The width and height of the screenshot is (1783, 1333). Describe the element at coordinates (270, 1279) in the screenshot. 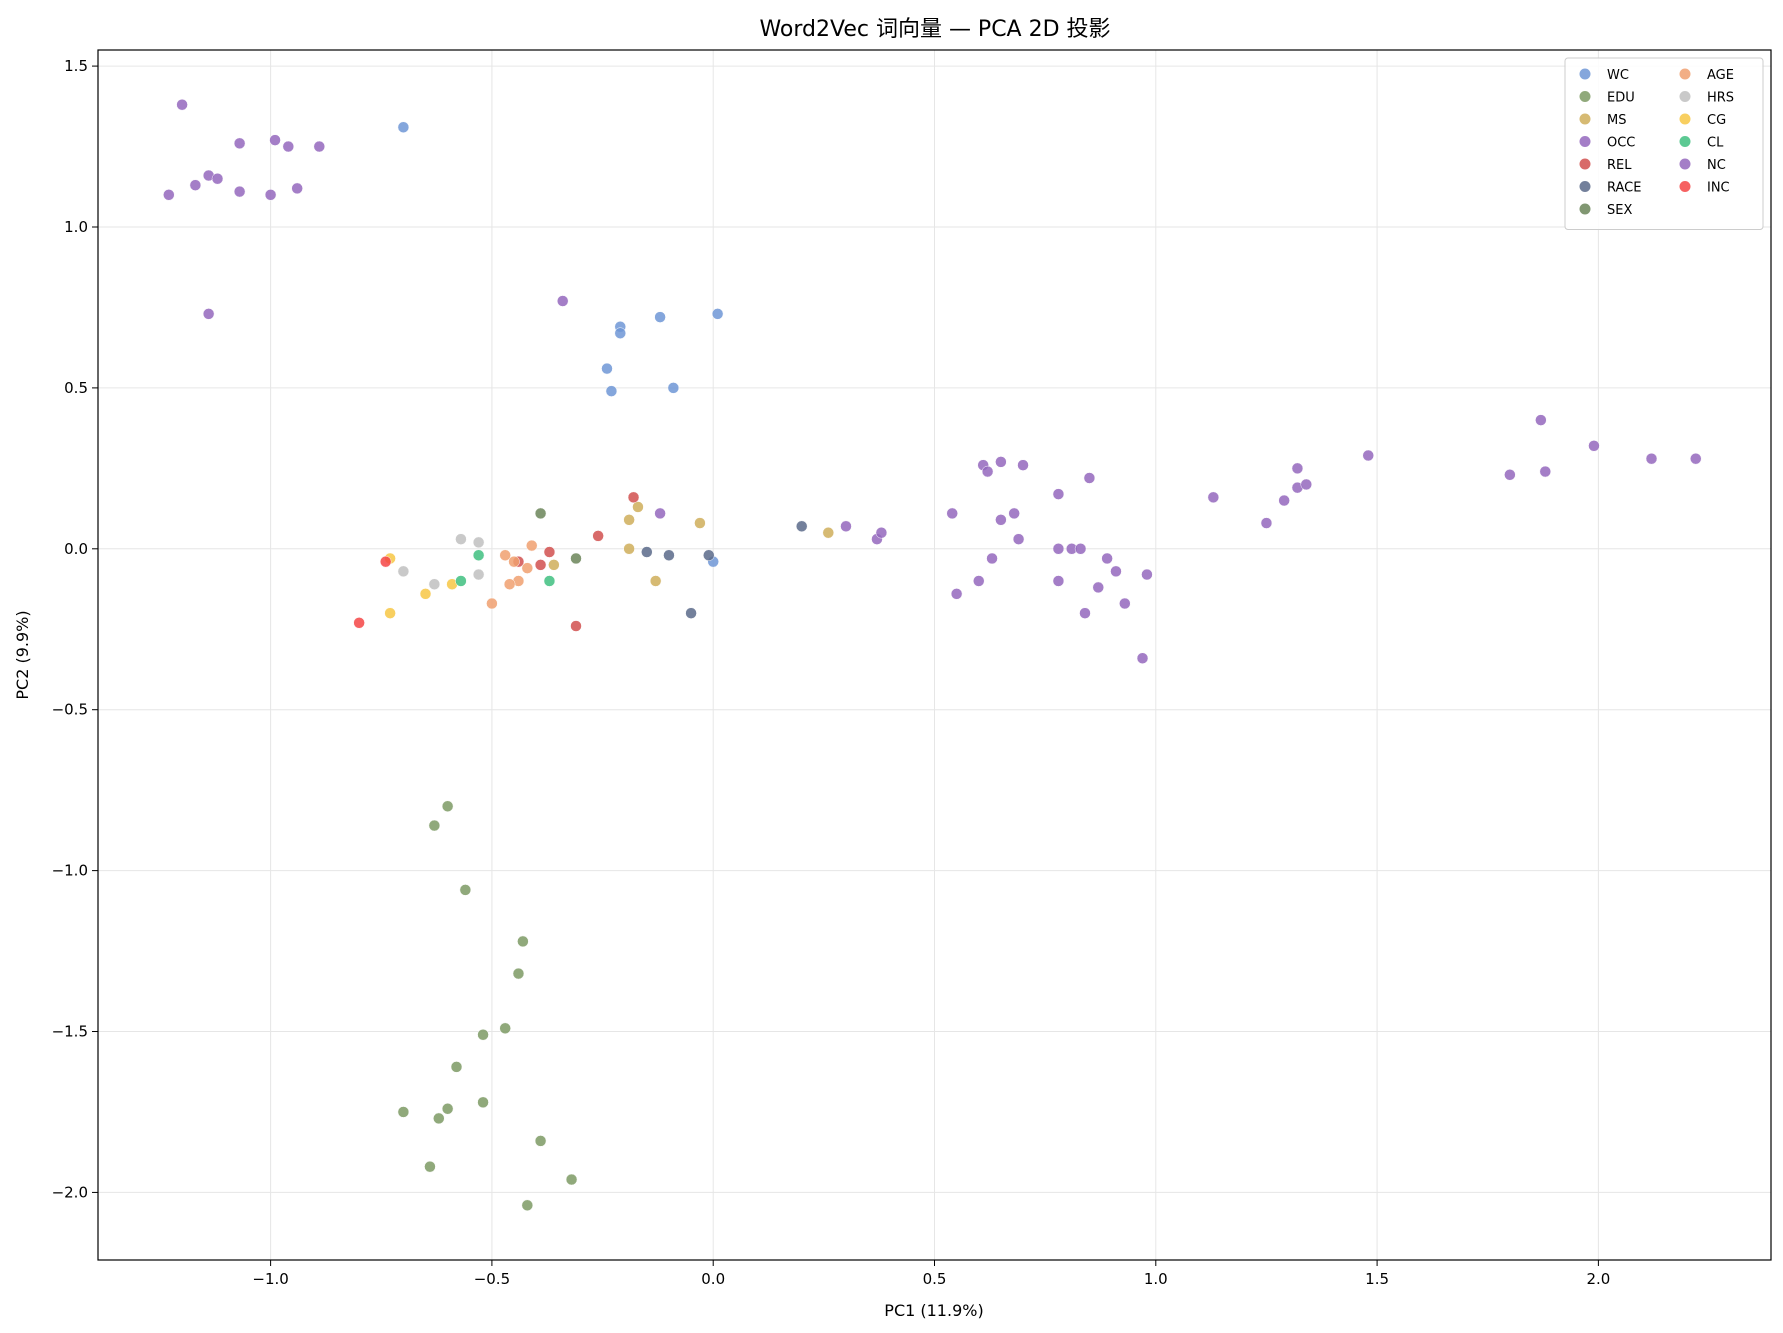

I see `x-tick-label: −1.0` at that location.